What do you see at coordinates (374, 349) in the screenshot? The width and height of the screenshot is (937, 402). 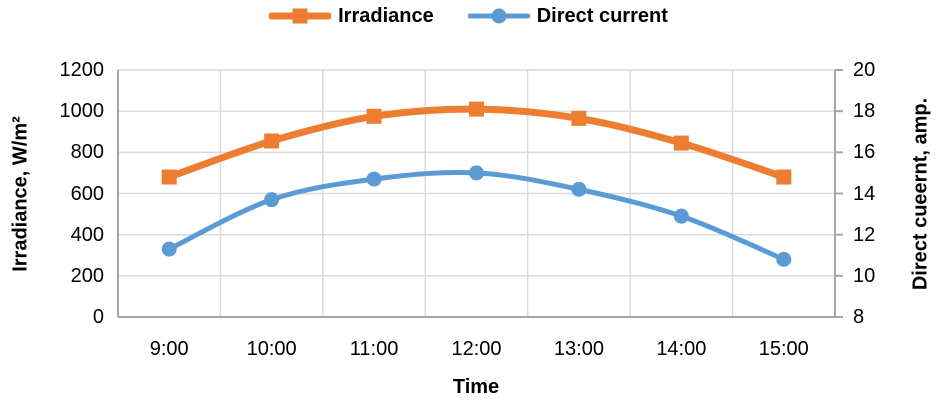 I see `x-axis-tick-label: 11:00` at bounding box center [374, 349].